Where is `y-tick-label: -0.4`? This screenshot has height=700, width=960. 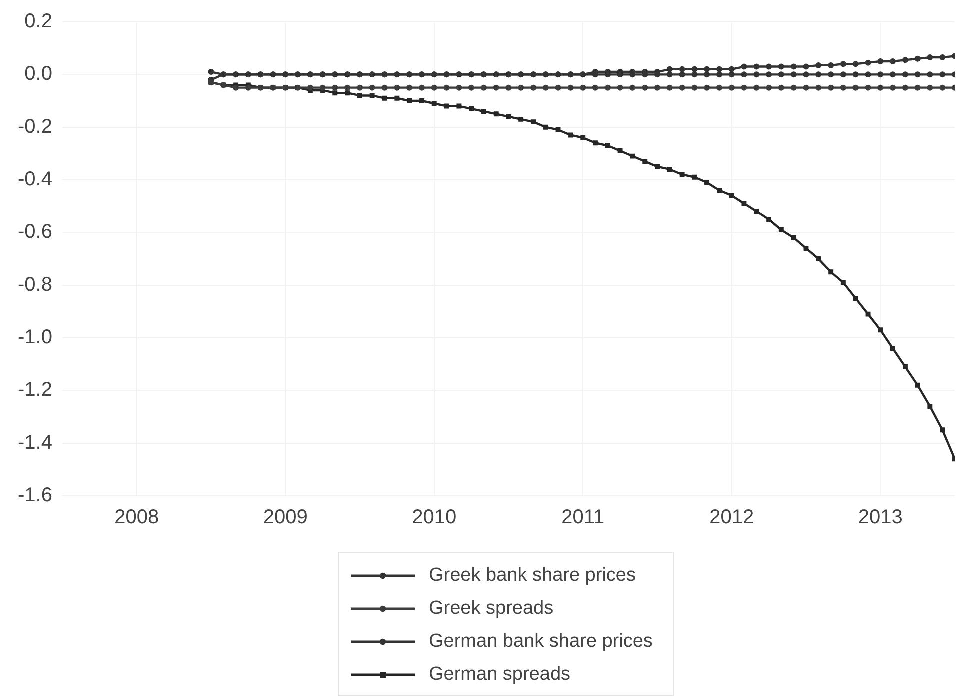 y-tick-label: -0.4 is located at coordinates (35, 179).